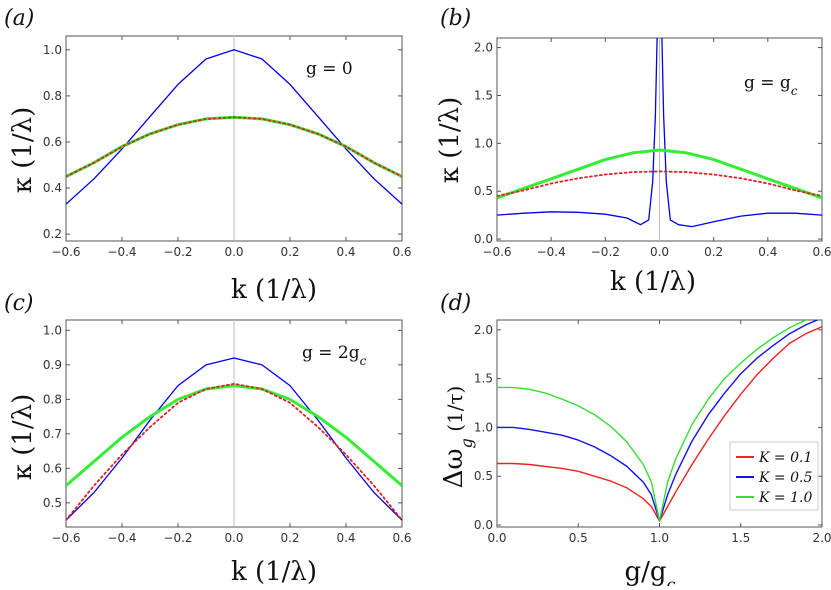  I want to click on annotation-b: g = gc, so click(771, 85).